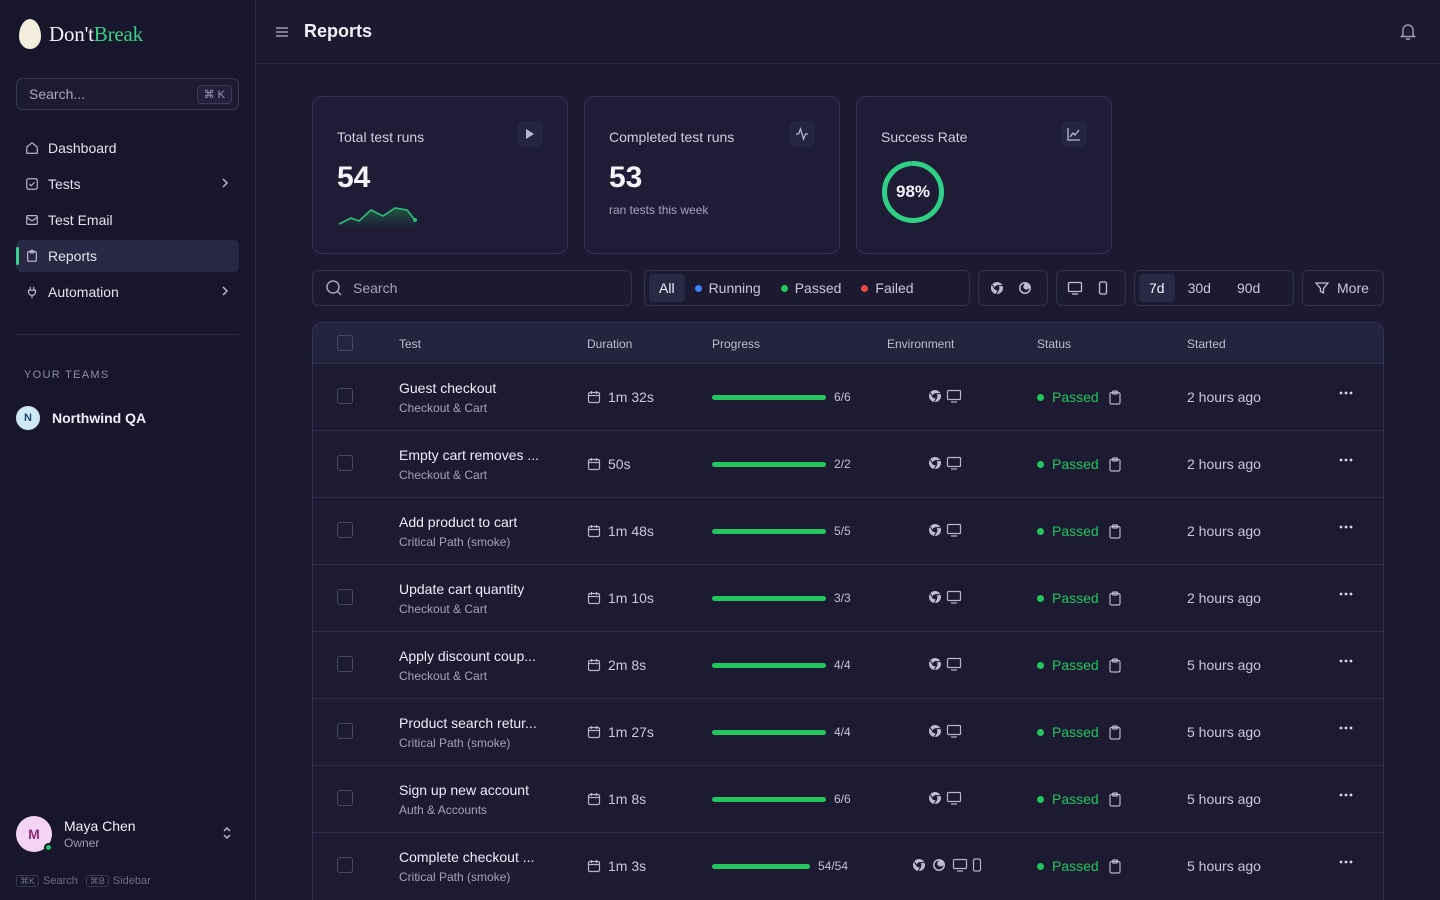 The width and height of the screenshot is (1440, 900). I want to click on progress-count: 5/5, so click(842, 531).